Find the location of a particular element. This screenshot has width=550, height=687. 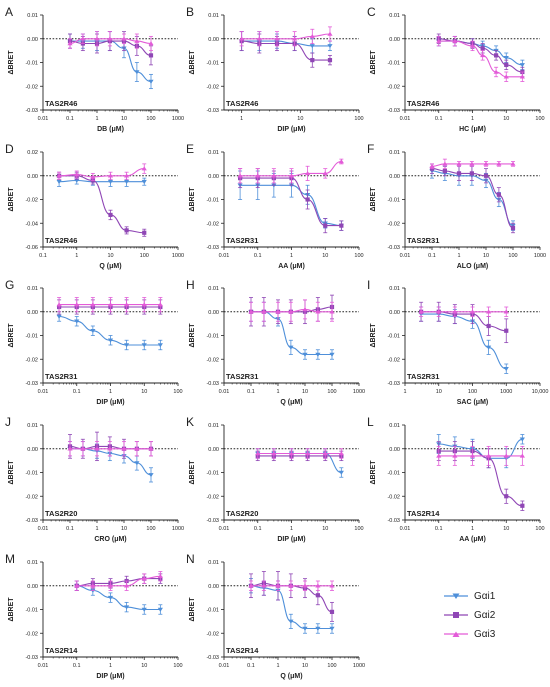

x-tick-label-m-4: 100 is located at coordinates (177, 666).